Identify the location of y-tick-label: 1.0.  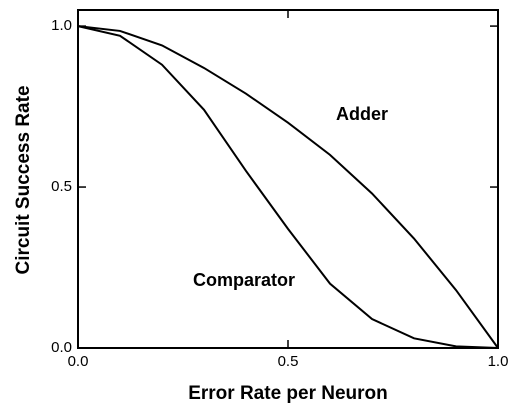
(61, 25).